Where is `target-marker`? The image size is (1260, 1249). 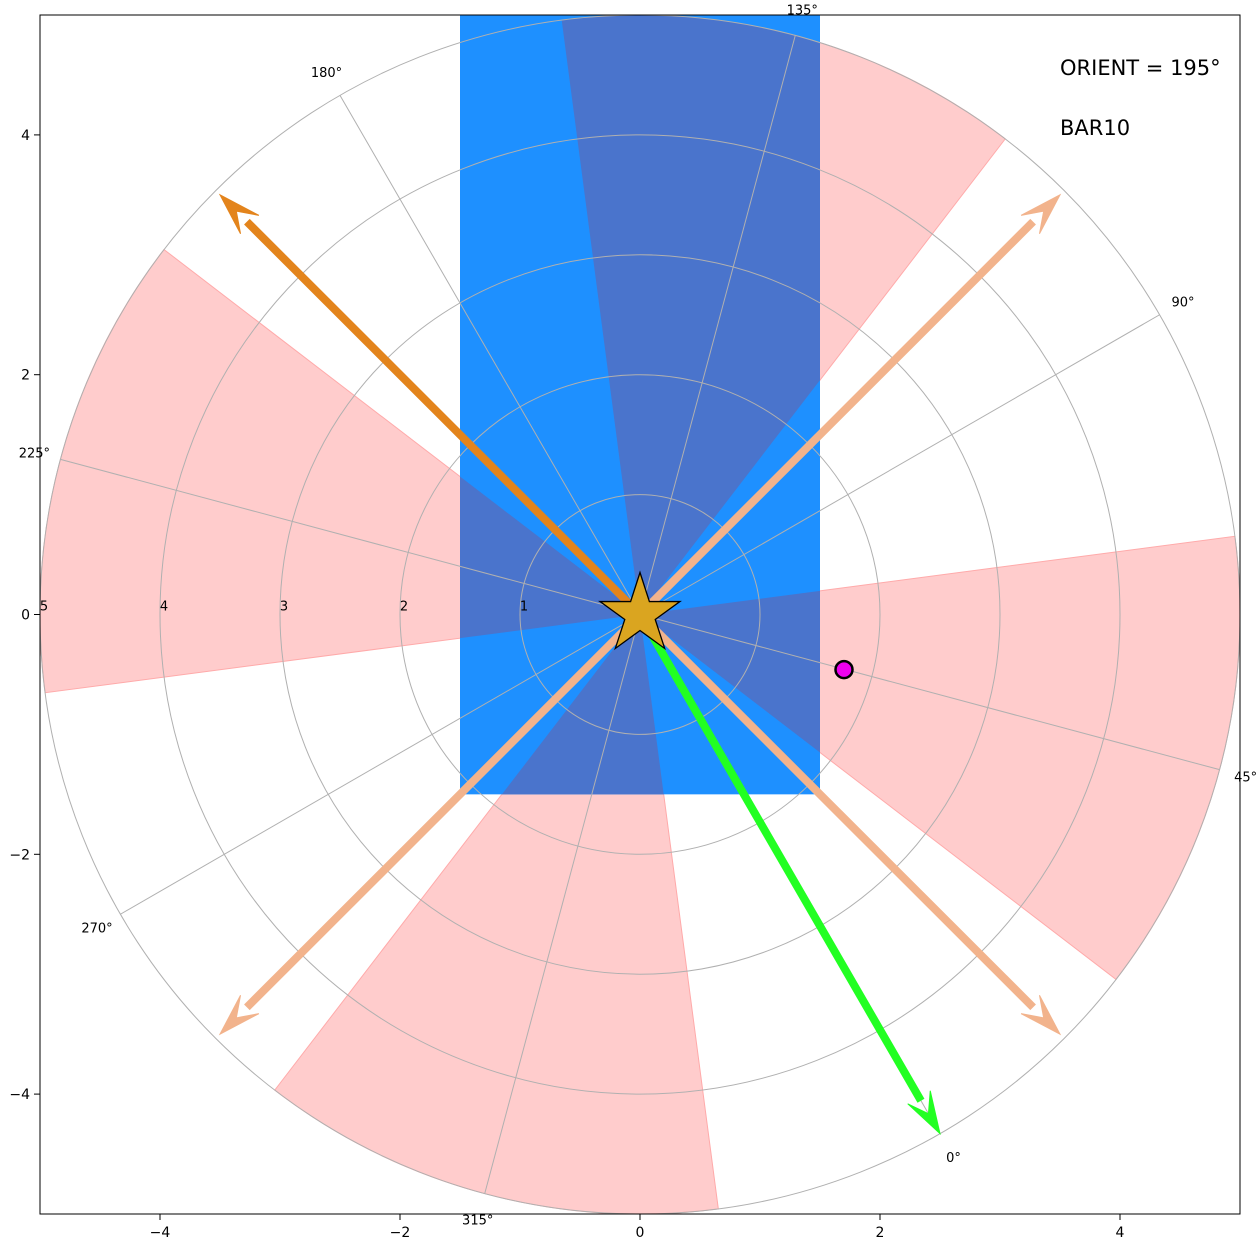 target-marker is located at coordinates (844, 669).